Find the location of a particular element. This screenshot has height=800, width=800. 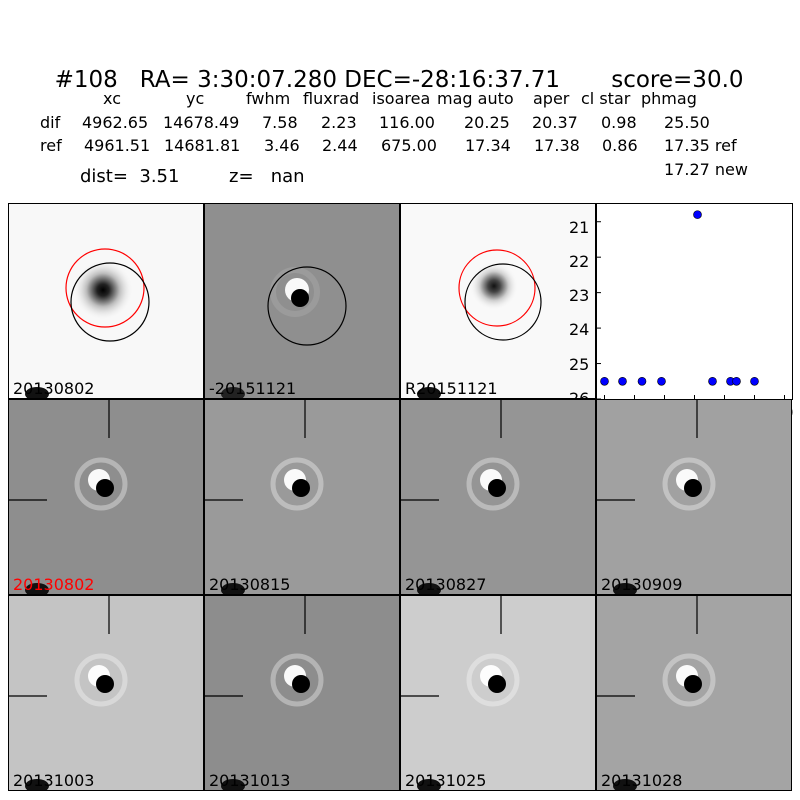

image-panel-new: R20151121 is located at coordinates (498, 301).